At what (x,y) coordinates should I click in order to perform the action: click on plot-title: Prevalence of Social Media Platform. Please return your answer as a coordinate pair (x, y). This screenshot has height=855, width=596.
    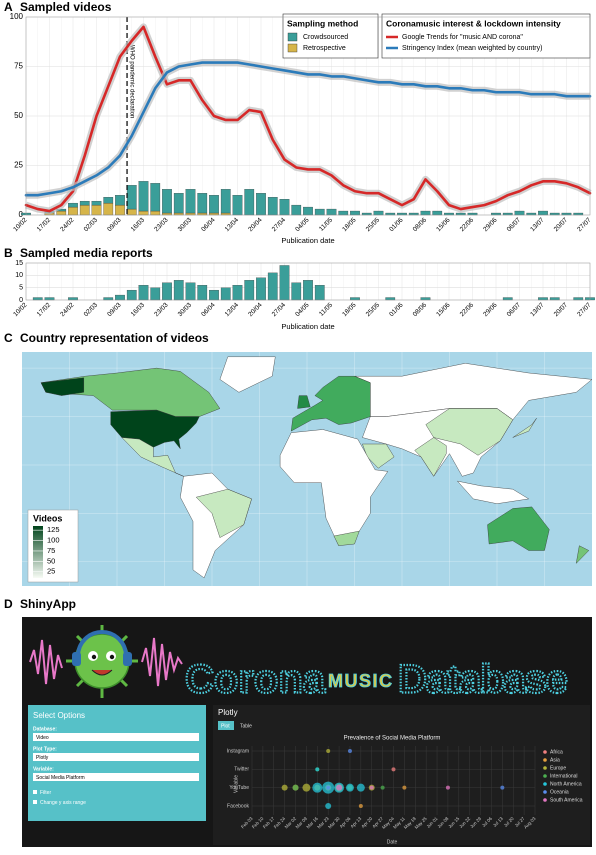
    Looking at the image, I should click on (392, 739).